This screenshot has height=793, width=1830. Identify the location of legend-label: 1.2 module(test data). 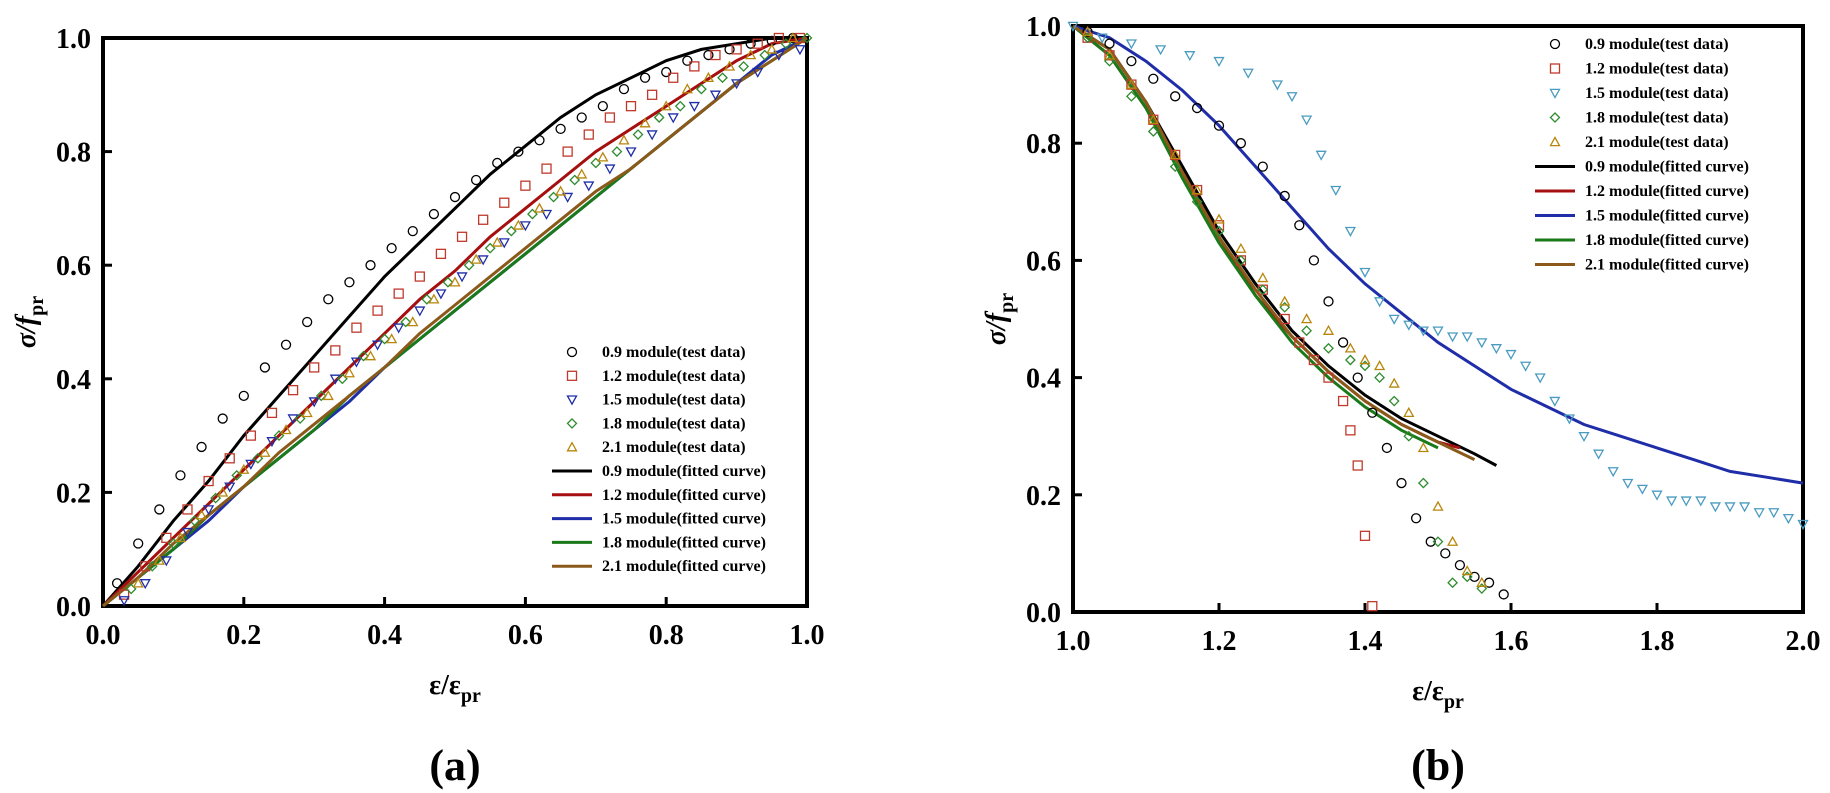
(674, 376).